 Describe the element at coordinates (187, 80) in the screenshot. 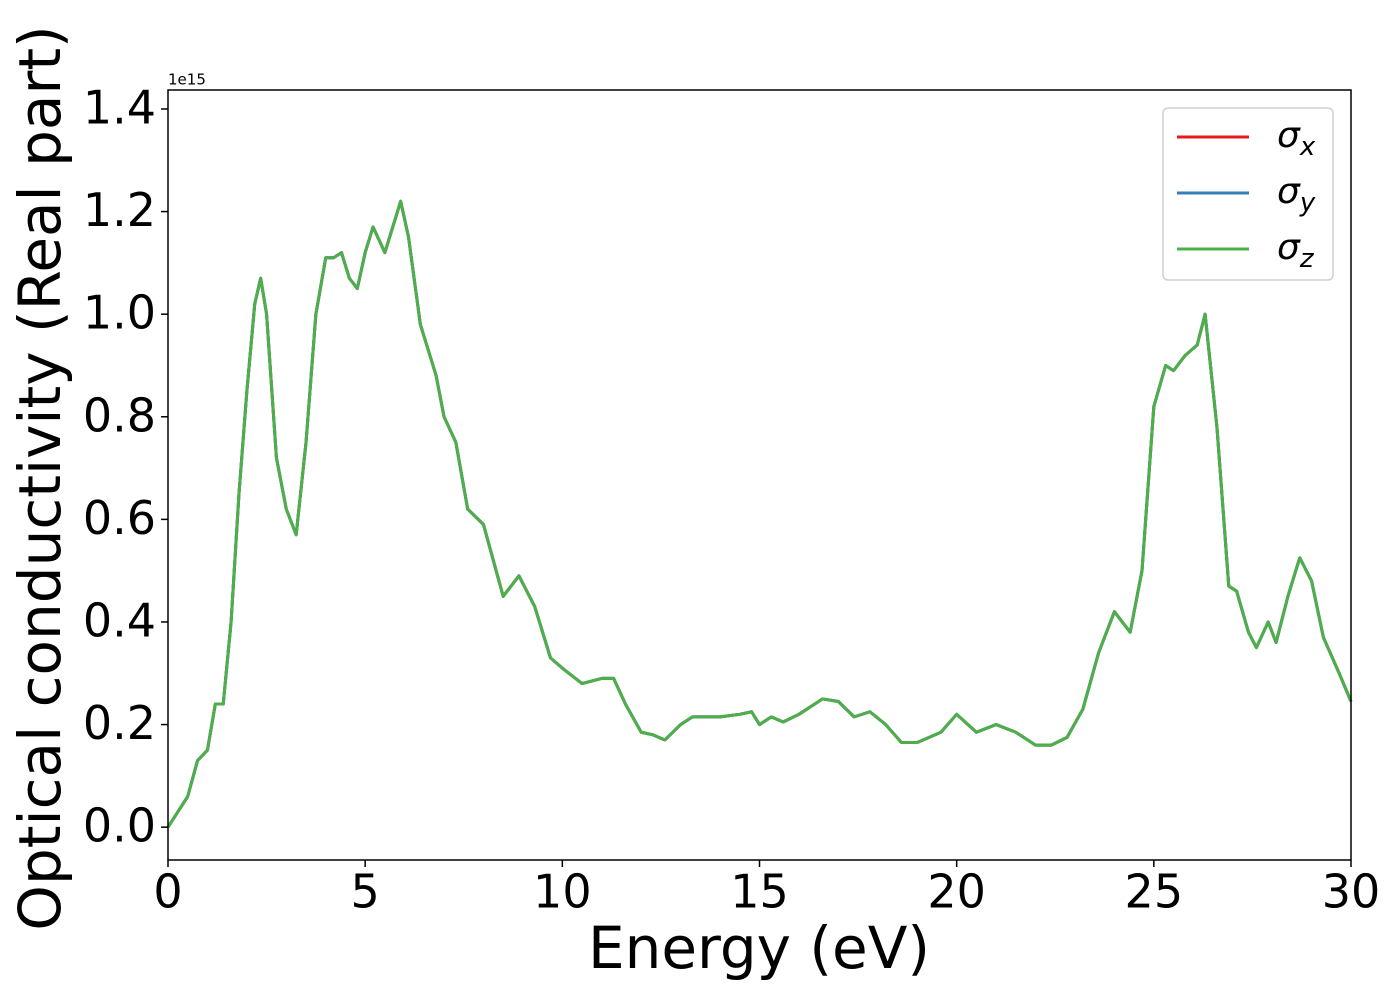

I see `offset-text: 1e15` at that location.